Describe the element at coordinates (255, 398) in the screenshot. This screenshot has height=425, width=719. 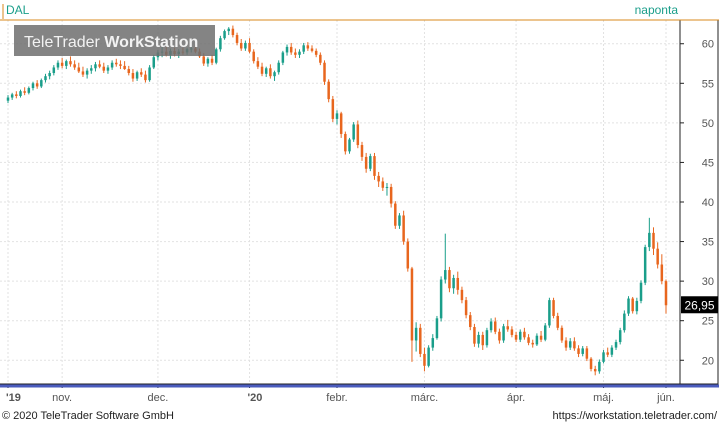
I see `x-tick-label: '20` at that location.